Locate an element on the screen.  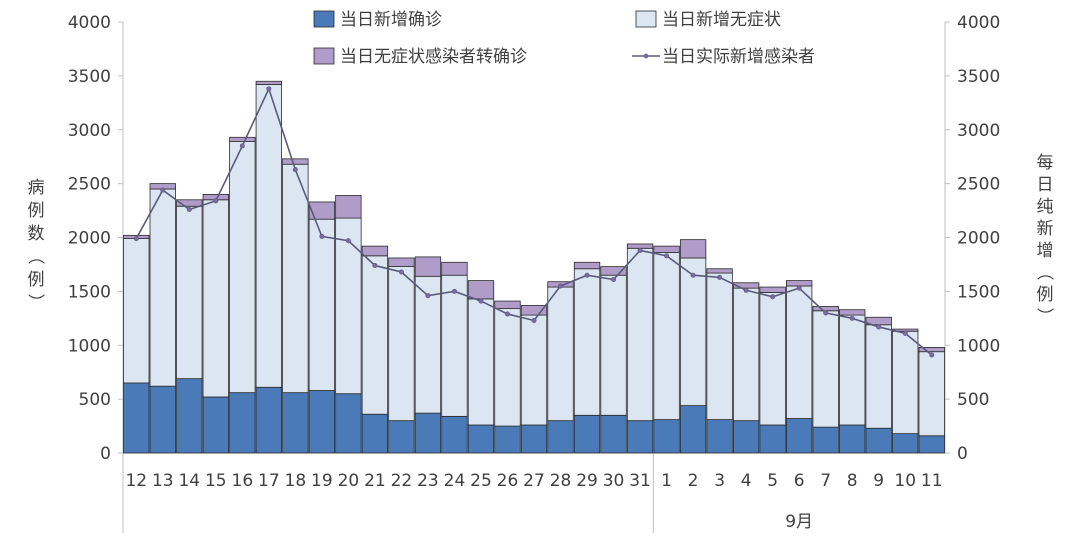
x-tick-label: 15 is located at coordinates (216, 481).